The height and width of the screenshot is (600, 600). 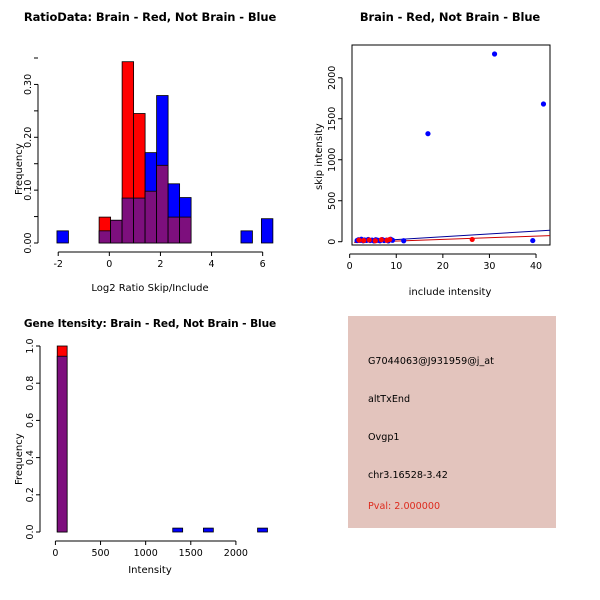 I want to click on y-tick-label: 500, so click(x=332, y=201).